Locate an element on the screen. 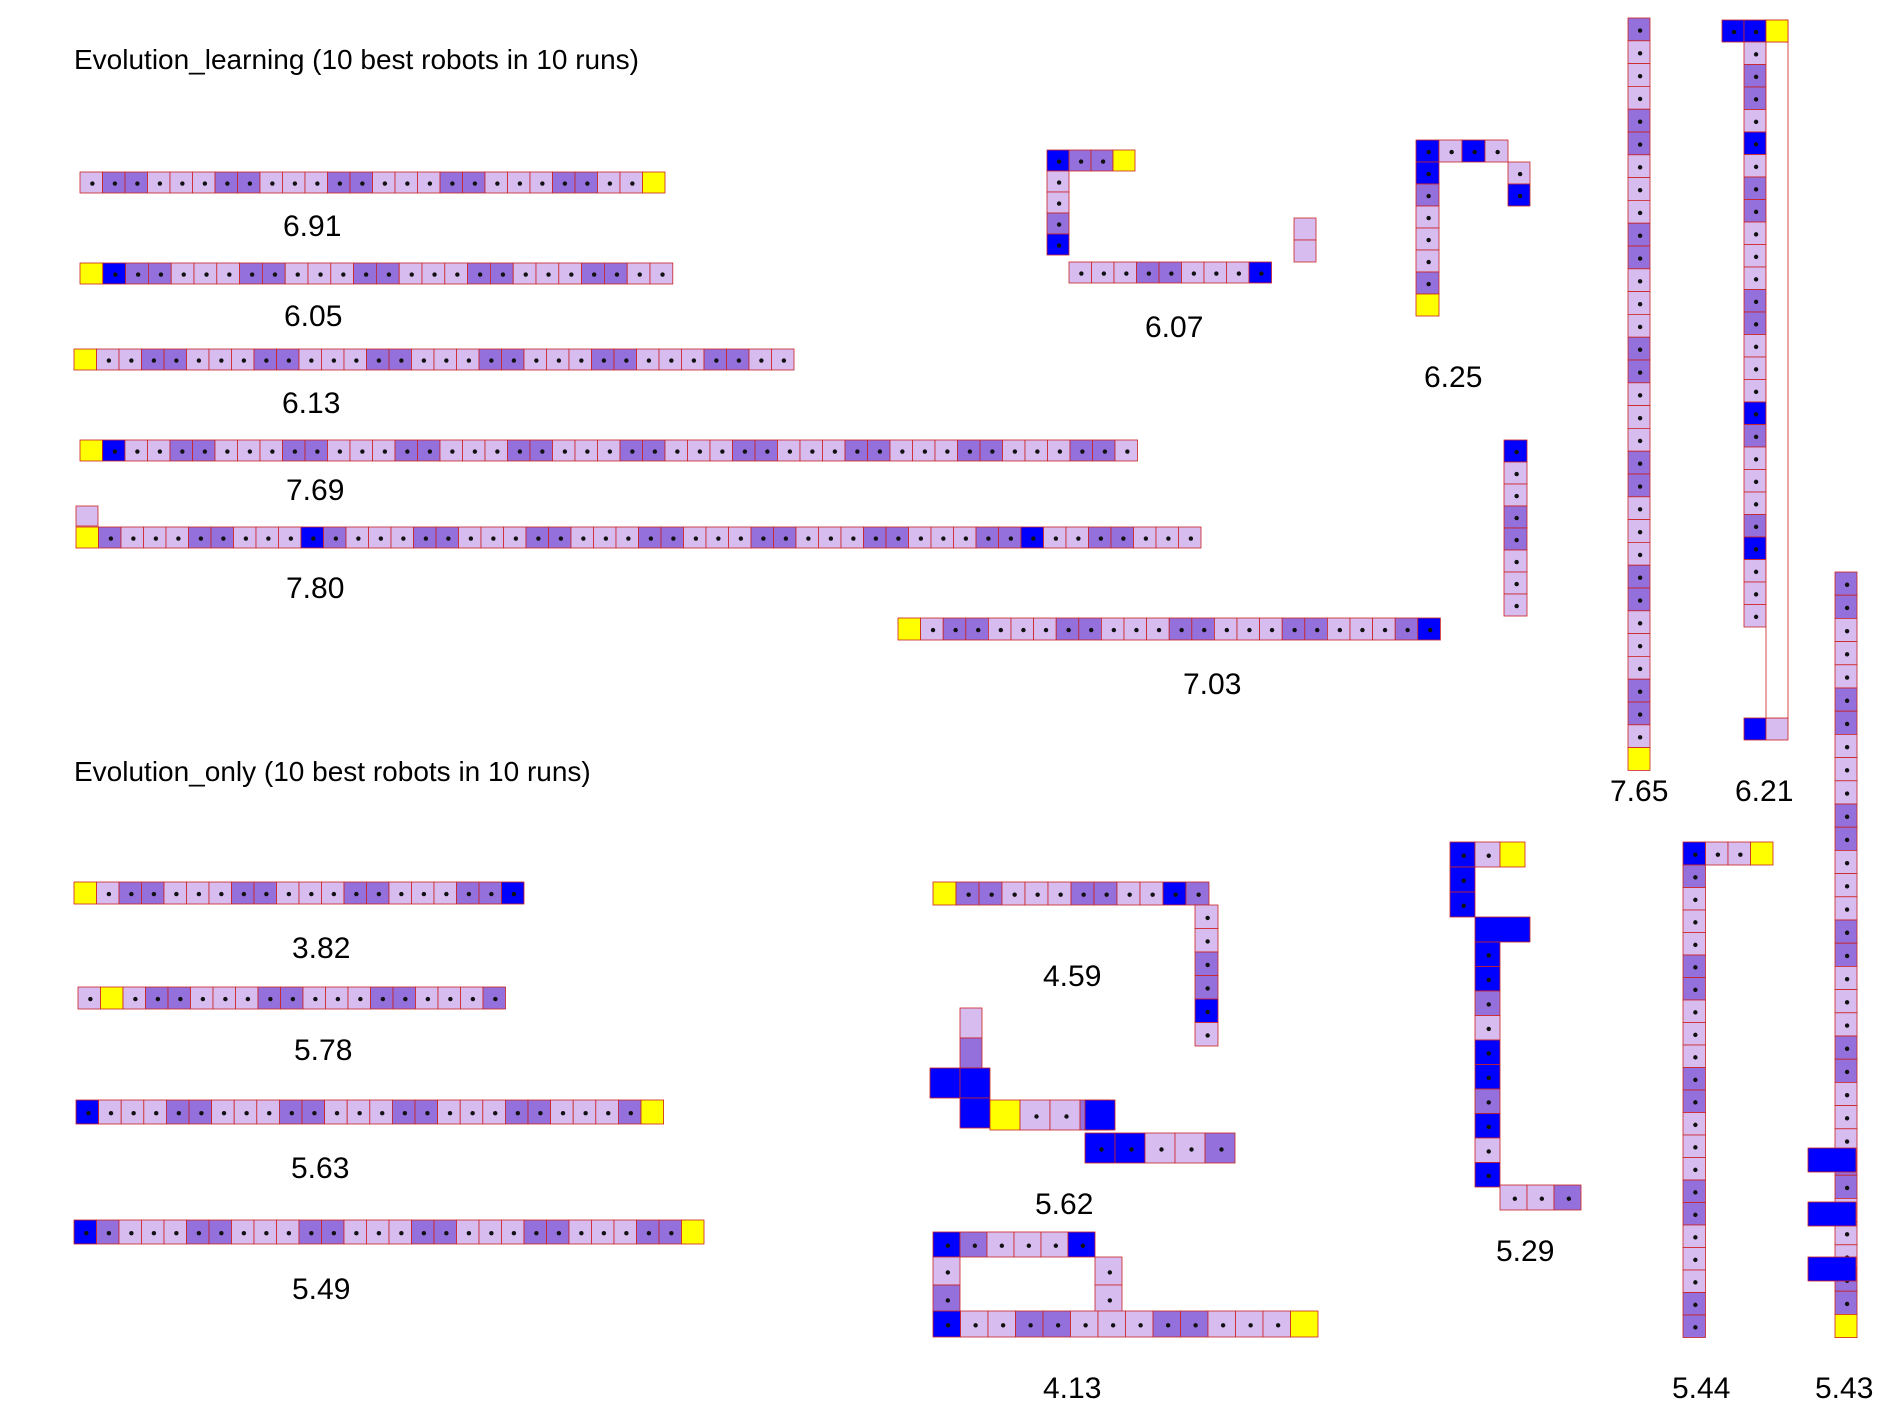 The image size is (1890, 1417). brick-module is located at coordinates (971, 1023).